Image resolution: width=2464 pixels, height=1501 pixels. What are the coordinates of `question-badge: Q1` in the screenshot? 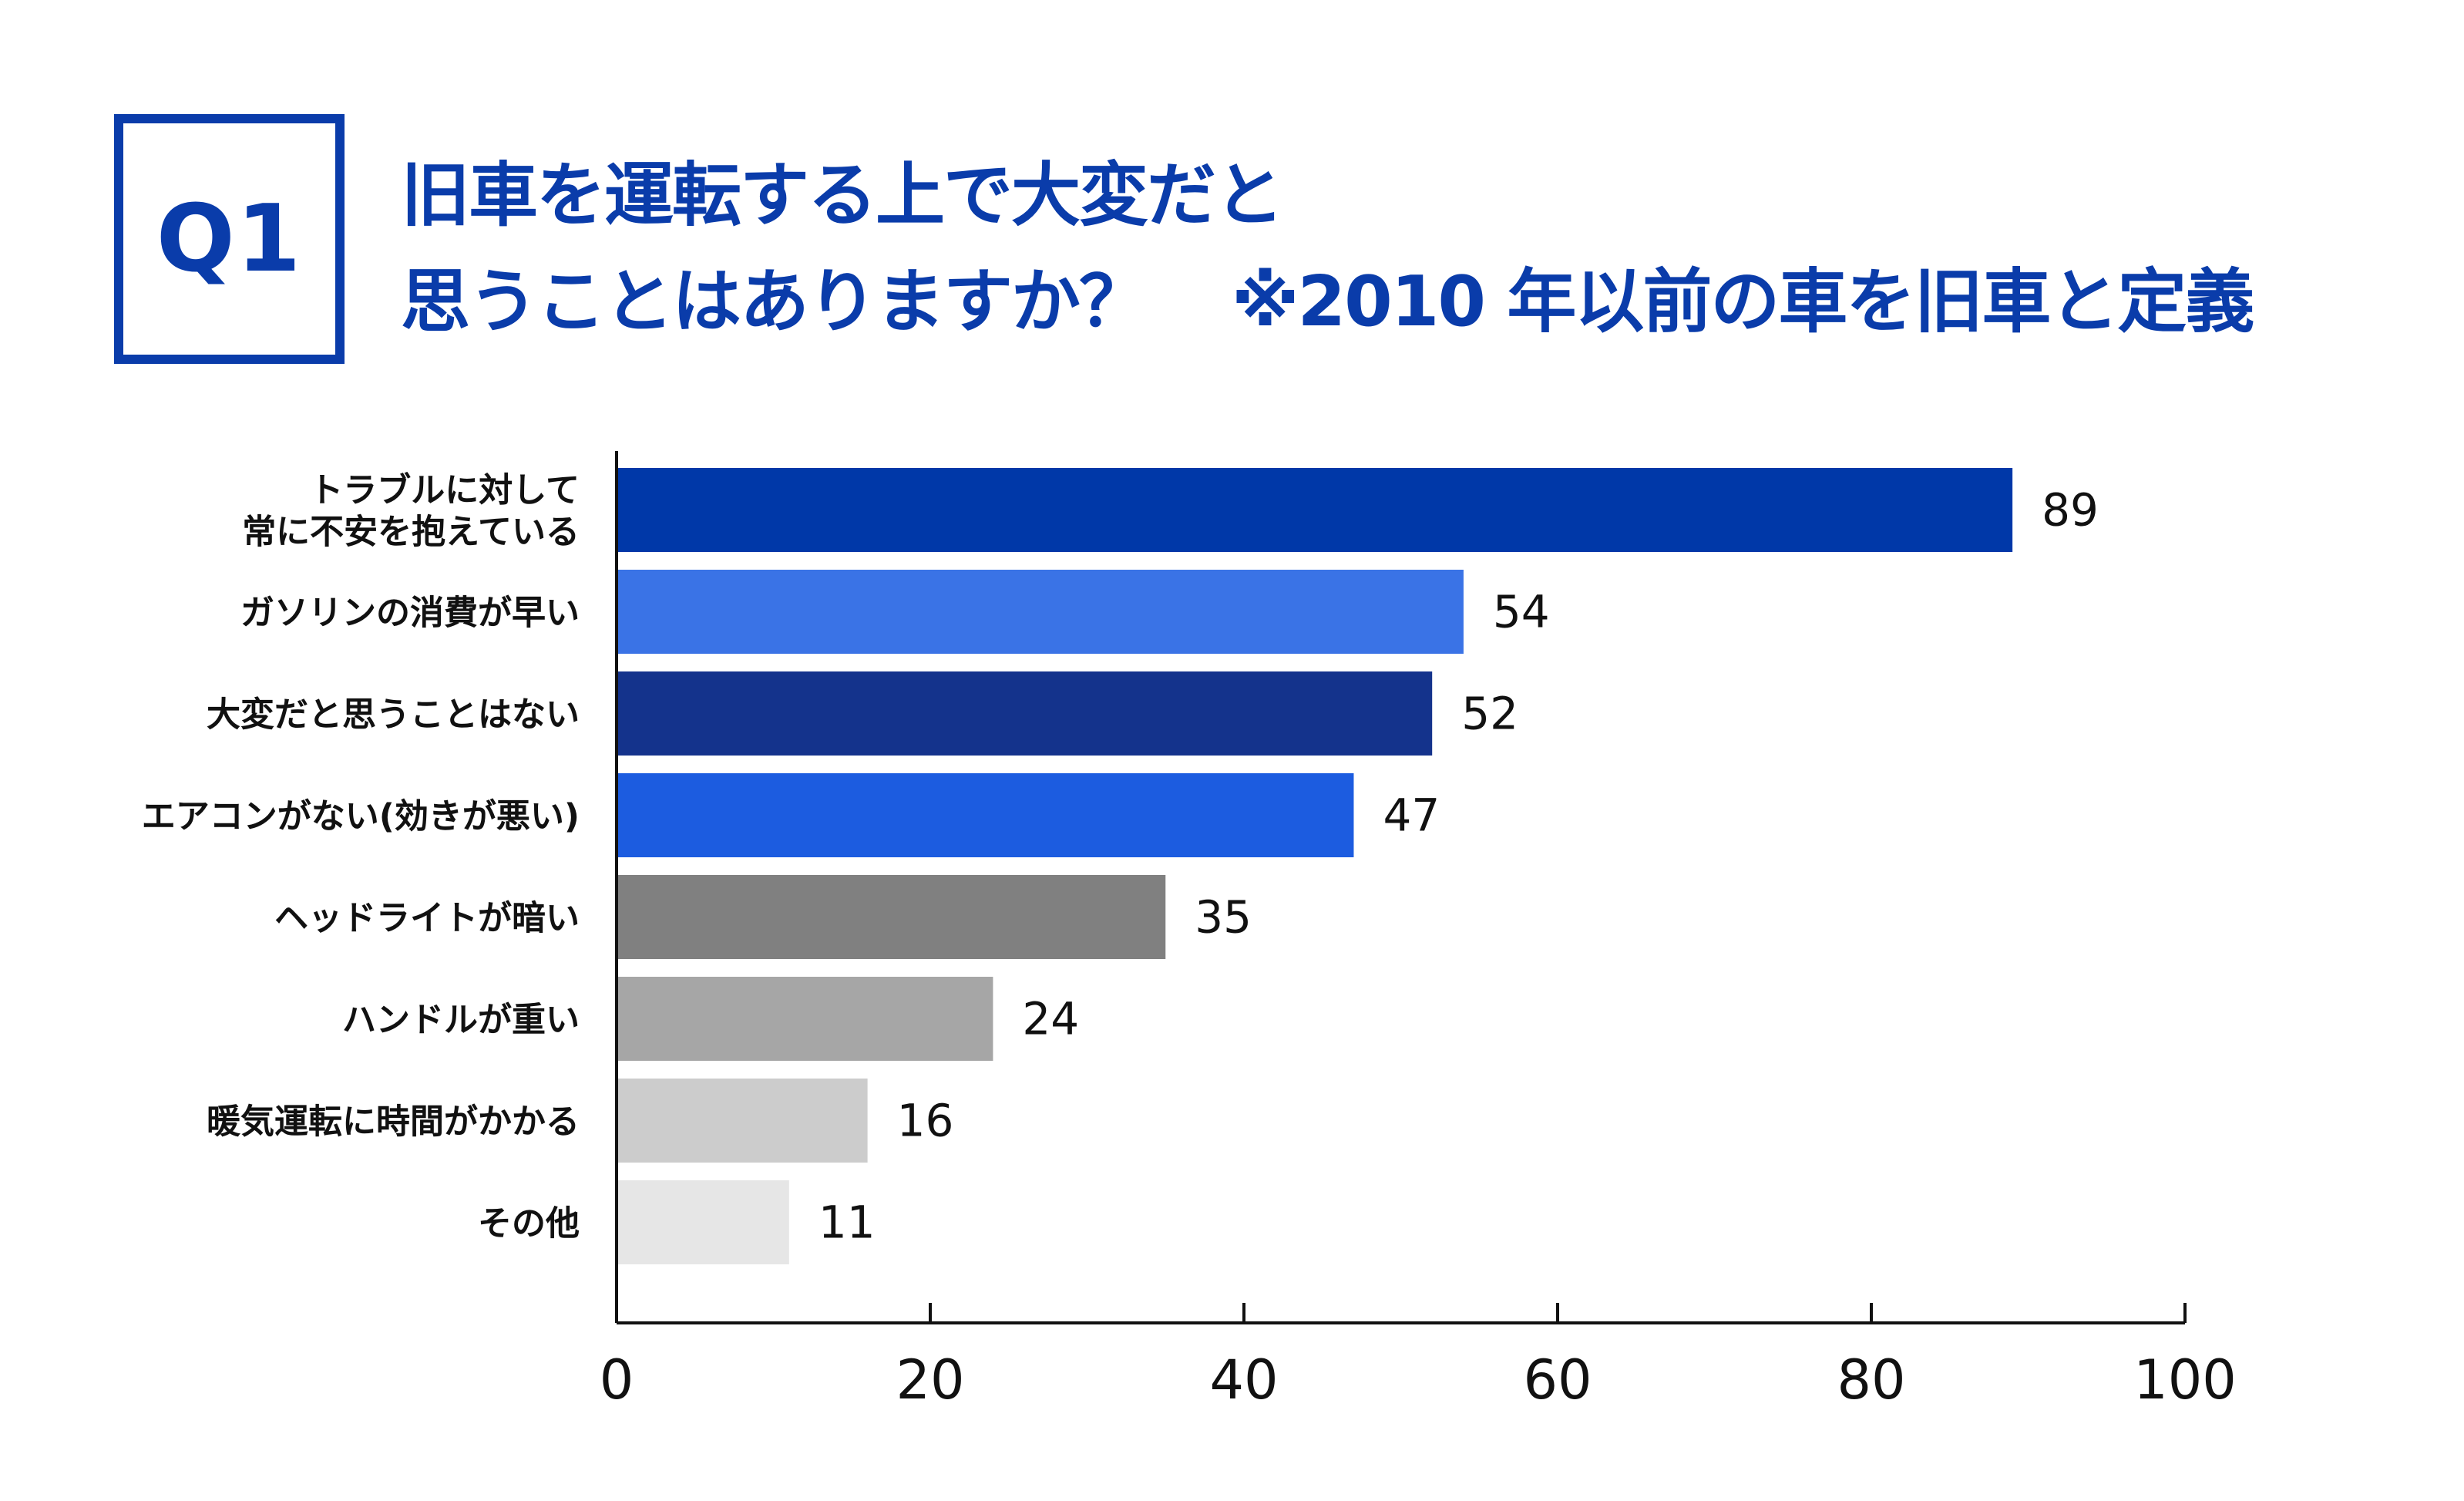 It's located at (229, 239).